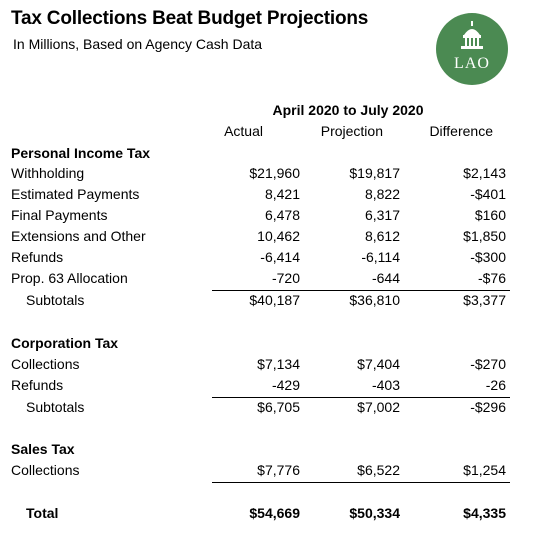 The height and width of the screenshot is (535, 534). What do you see at coordinates (488, 364) in the screenshot?
I see `cell-difference: -$270` at bounding box center [488, 364].